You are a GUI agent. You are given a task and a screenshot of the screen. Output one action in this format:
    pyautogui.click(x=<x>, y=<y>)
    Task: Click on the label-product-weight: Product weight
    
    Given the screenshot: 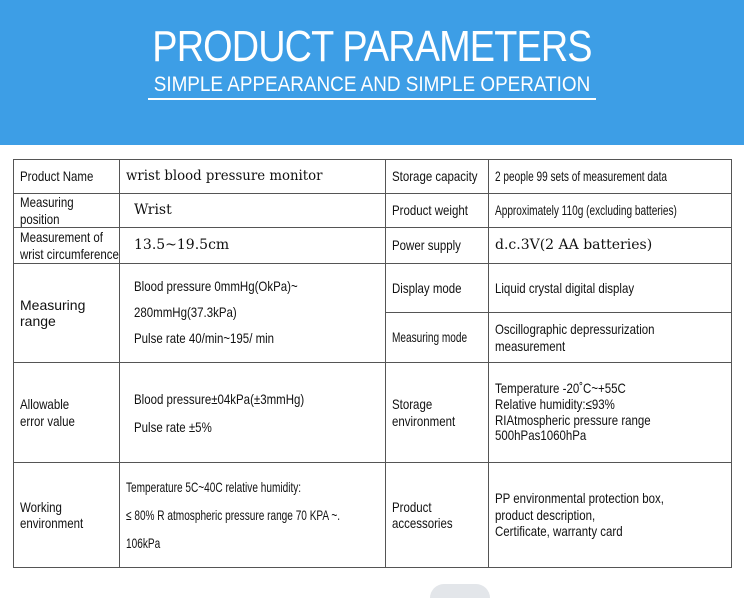 What is the action you would take?
    pyautogui.click(x=437, y=210)
    